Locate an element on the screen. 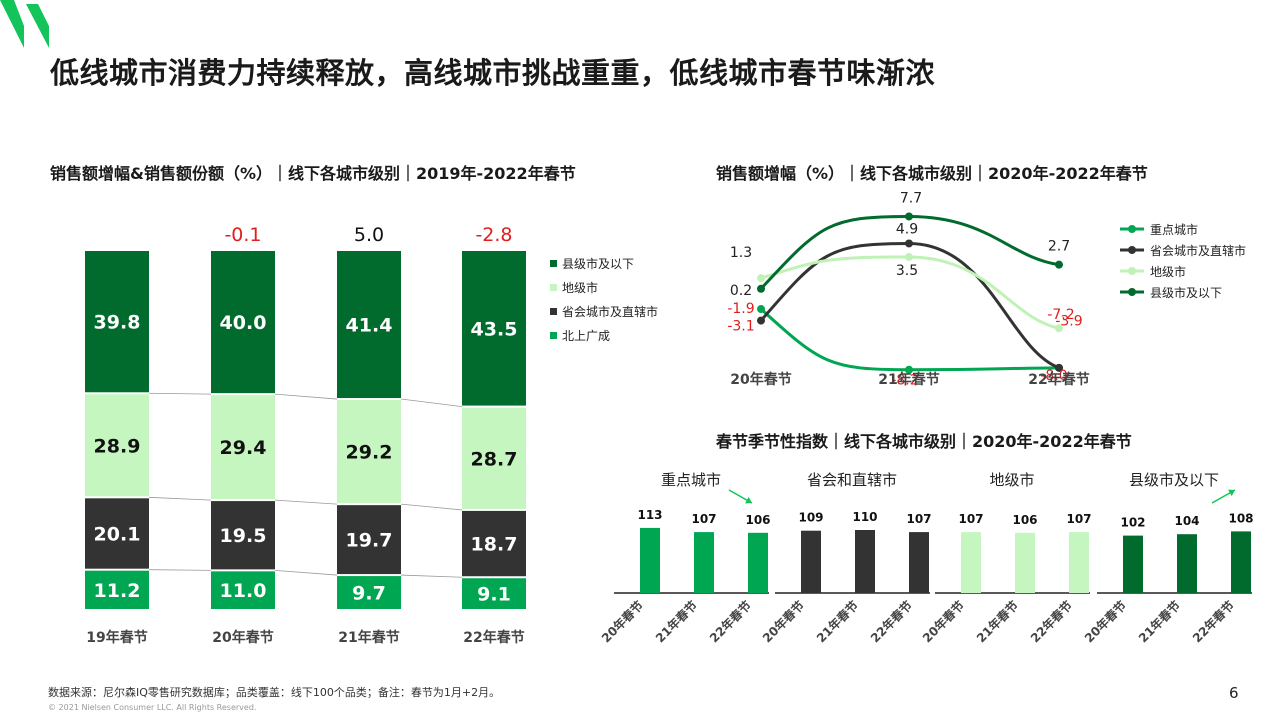  segment-value-label: 28.7 is located at coordinates (494, 459).